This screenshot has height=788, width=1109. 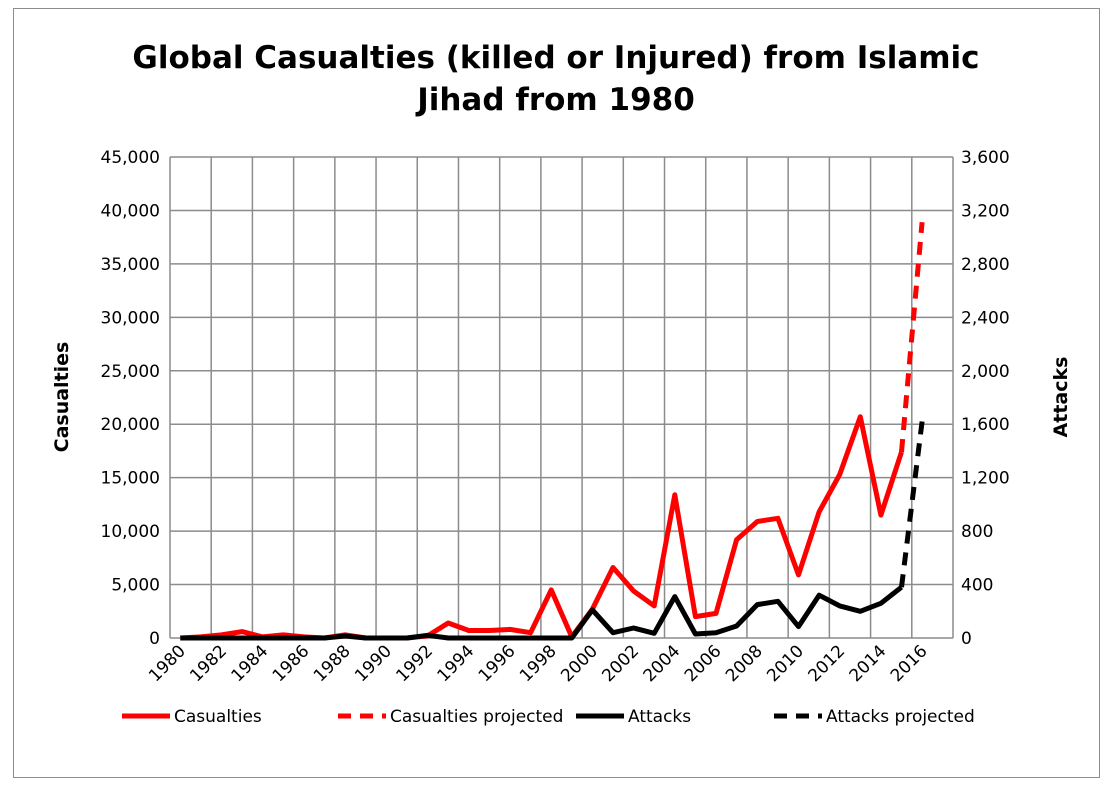 What do you see at coordinates (208, 663) in the screenshot?
I see `x-tick-label: 1982` at bounding box center [208, 663].